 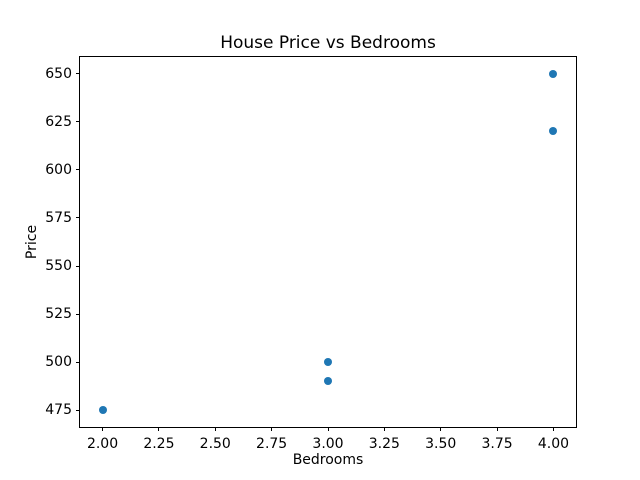 What do you see at coordinates (58, 73) in the screenshot?
I see `y-tick-label: 650` at bounding box center [58, 73].